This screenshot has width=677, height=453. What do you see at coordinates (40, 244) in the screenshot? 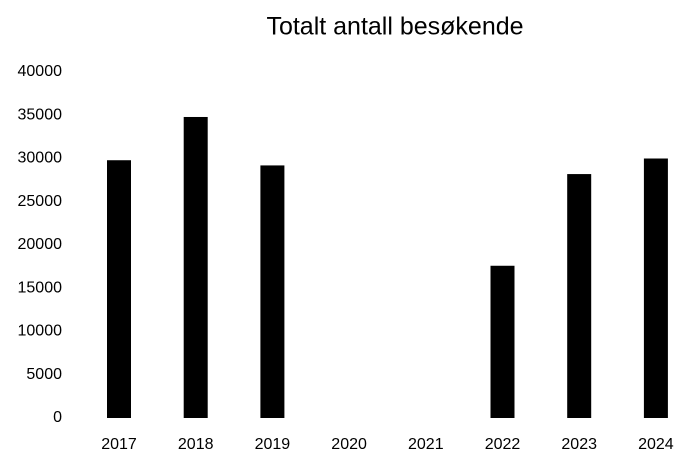
I see `y-tick-label: 20000` at bounding box center [40, 244].